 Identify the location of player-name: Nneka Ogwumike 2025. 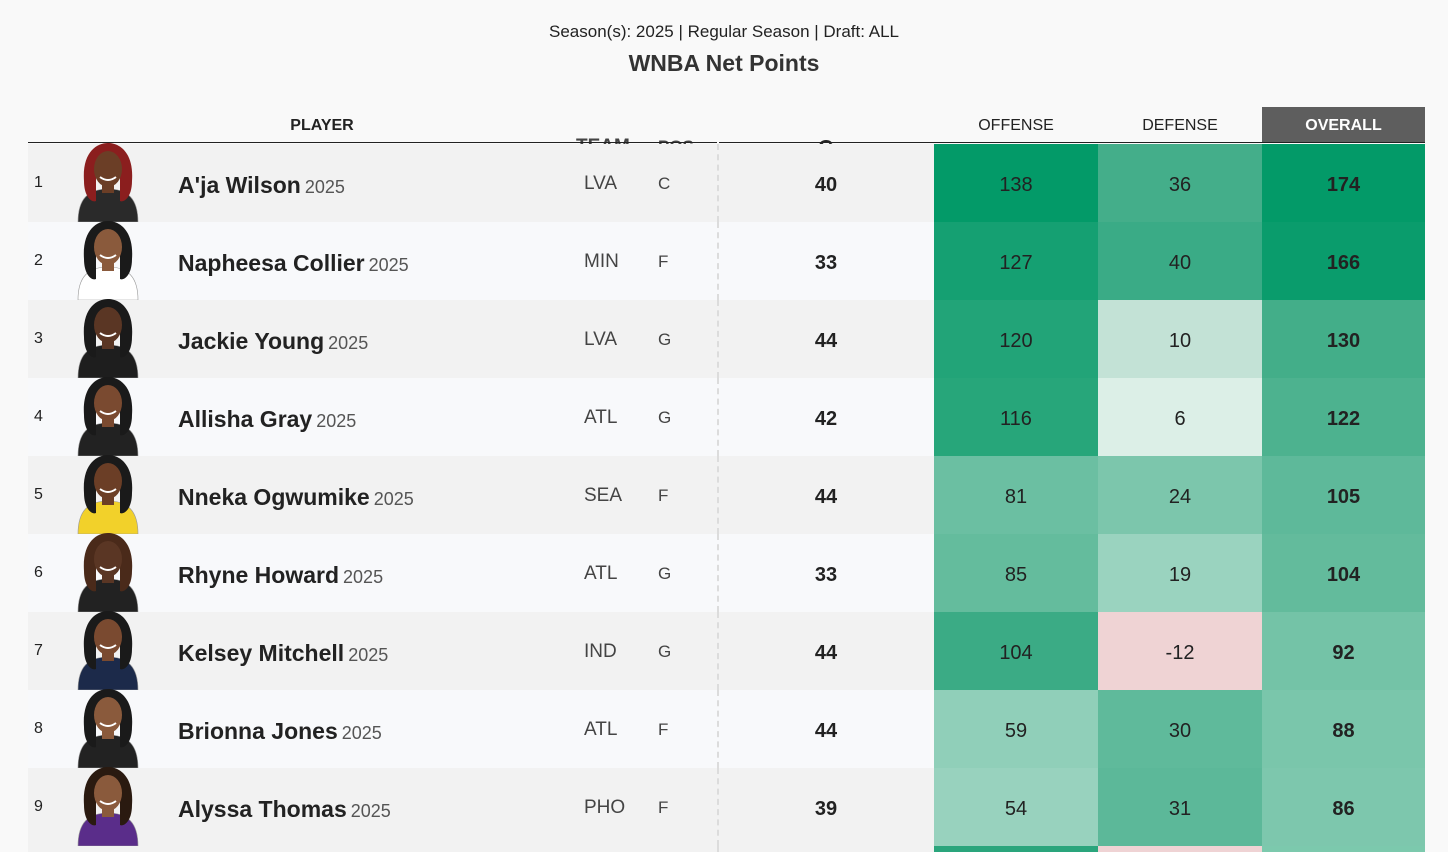
(296, 498).